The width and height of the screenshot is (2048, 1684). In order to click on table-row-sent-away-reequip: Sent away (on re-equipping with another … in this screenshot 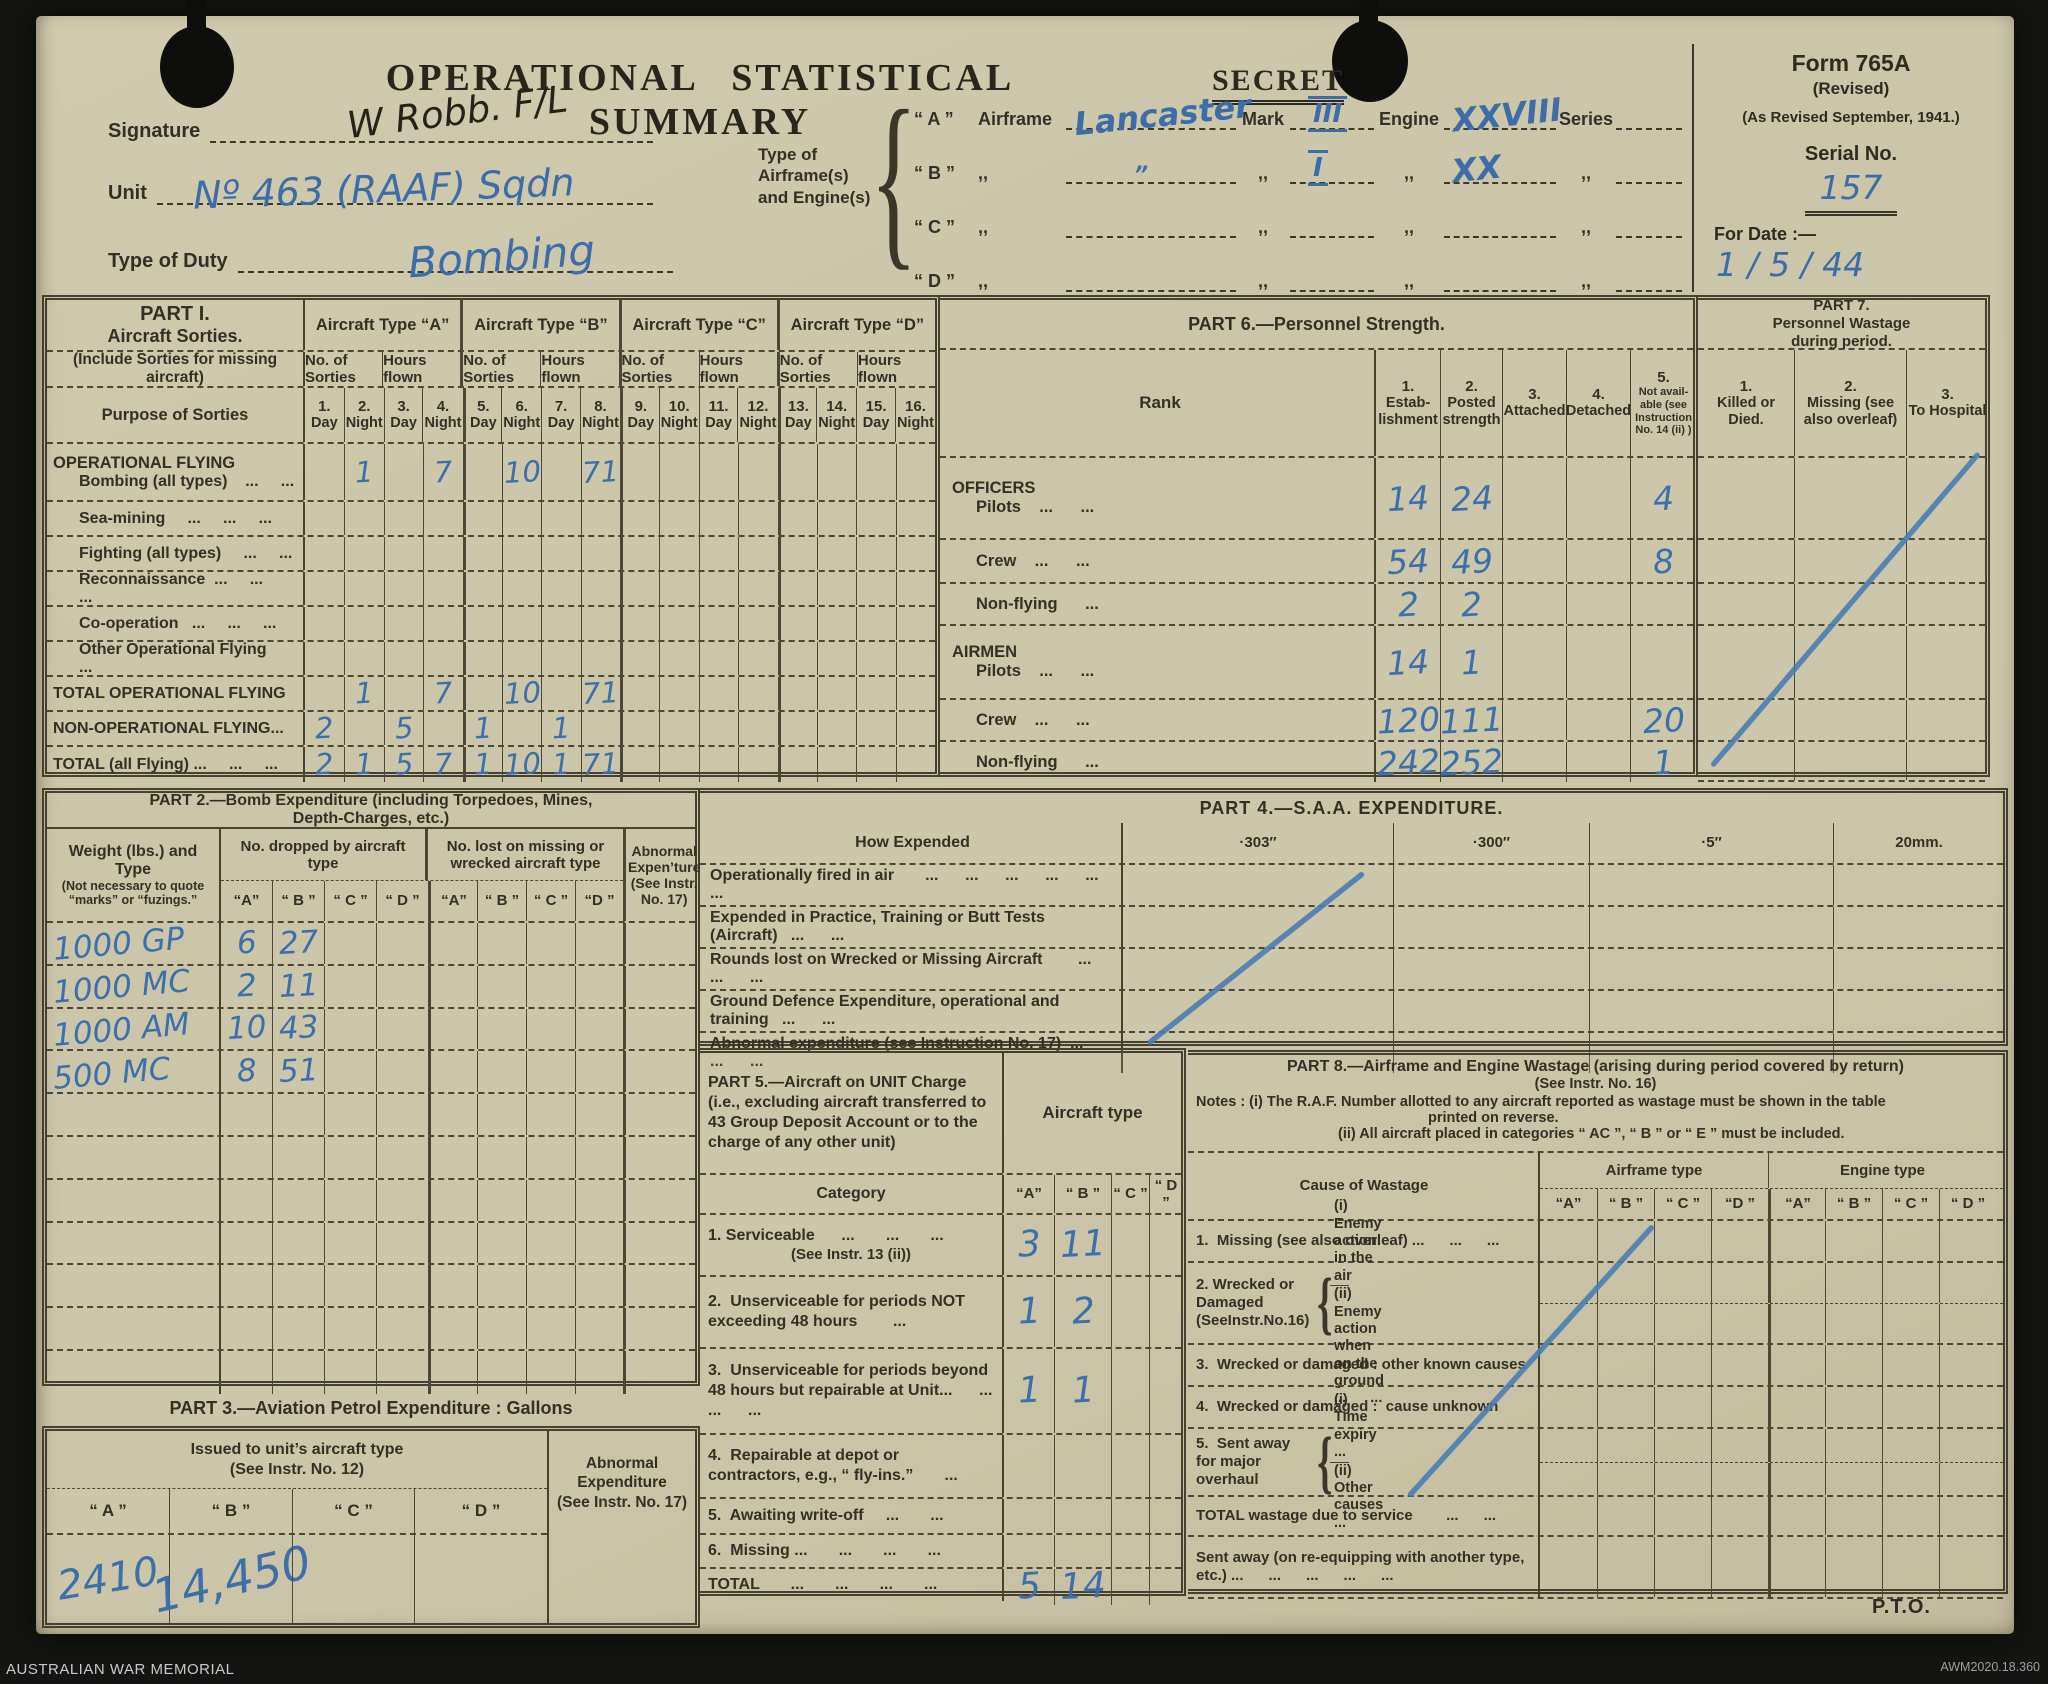, I will do `click(1595, 1568)`.